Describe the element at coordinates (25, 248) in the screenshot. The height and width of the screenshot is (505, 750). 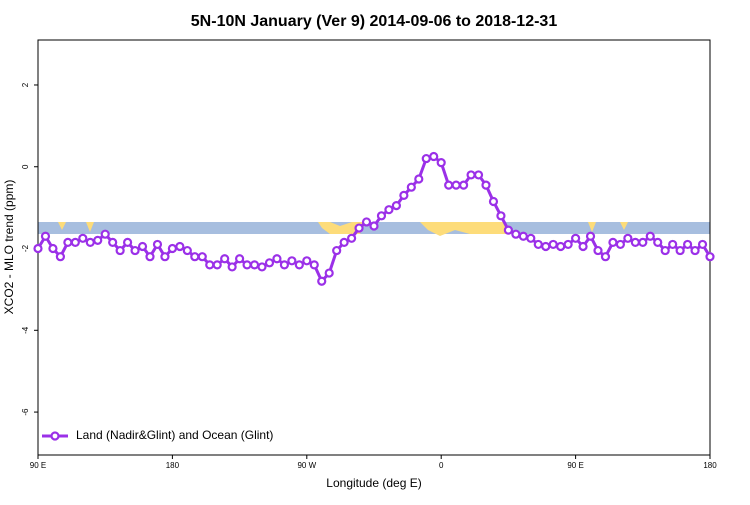
I see `y-tick-label: -2` at that location.